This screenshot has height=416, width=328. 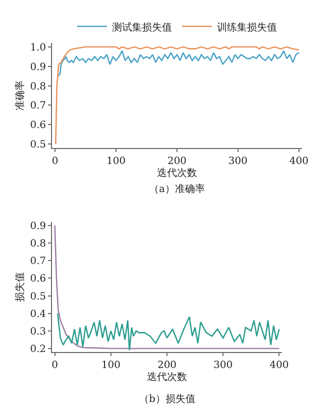 I want to click on y-tick-label: 0.4, so click(x=38, y=314).